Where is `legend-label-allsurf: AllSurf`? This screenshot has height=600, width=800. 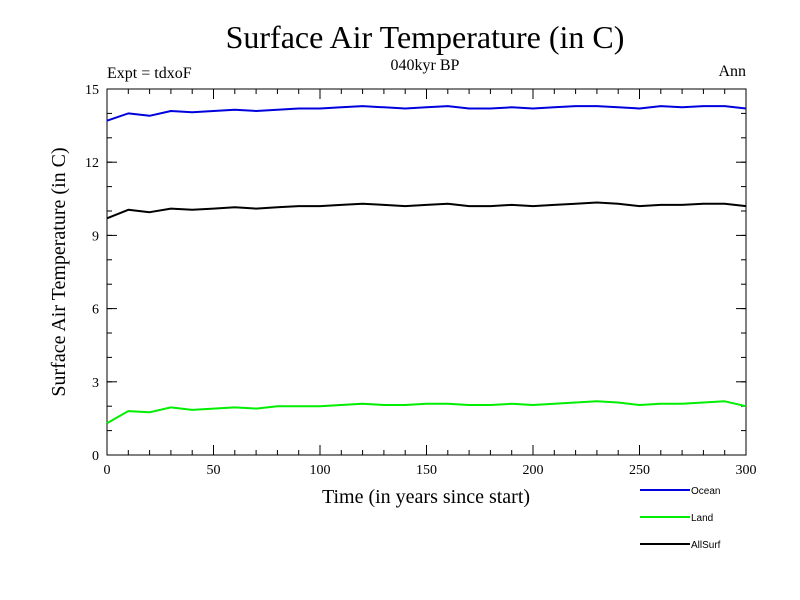
legend-label-allsurf: AllSurf is located at coordinates (706, 545).